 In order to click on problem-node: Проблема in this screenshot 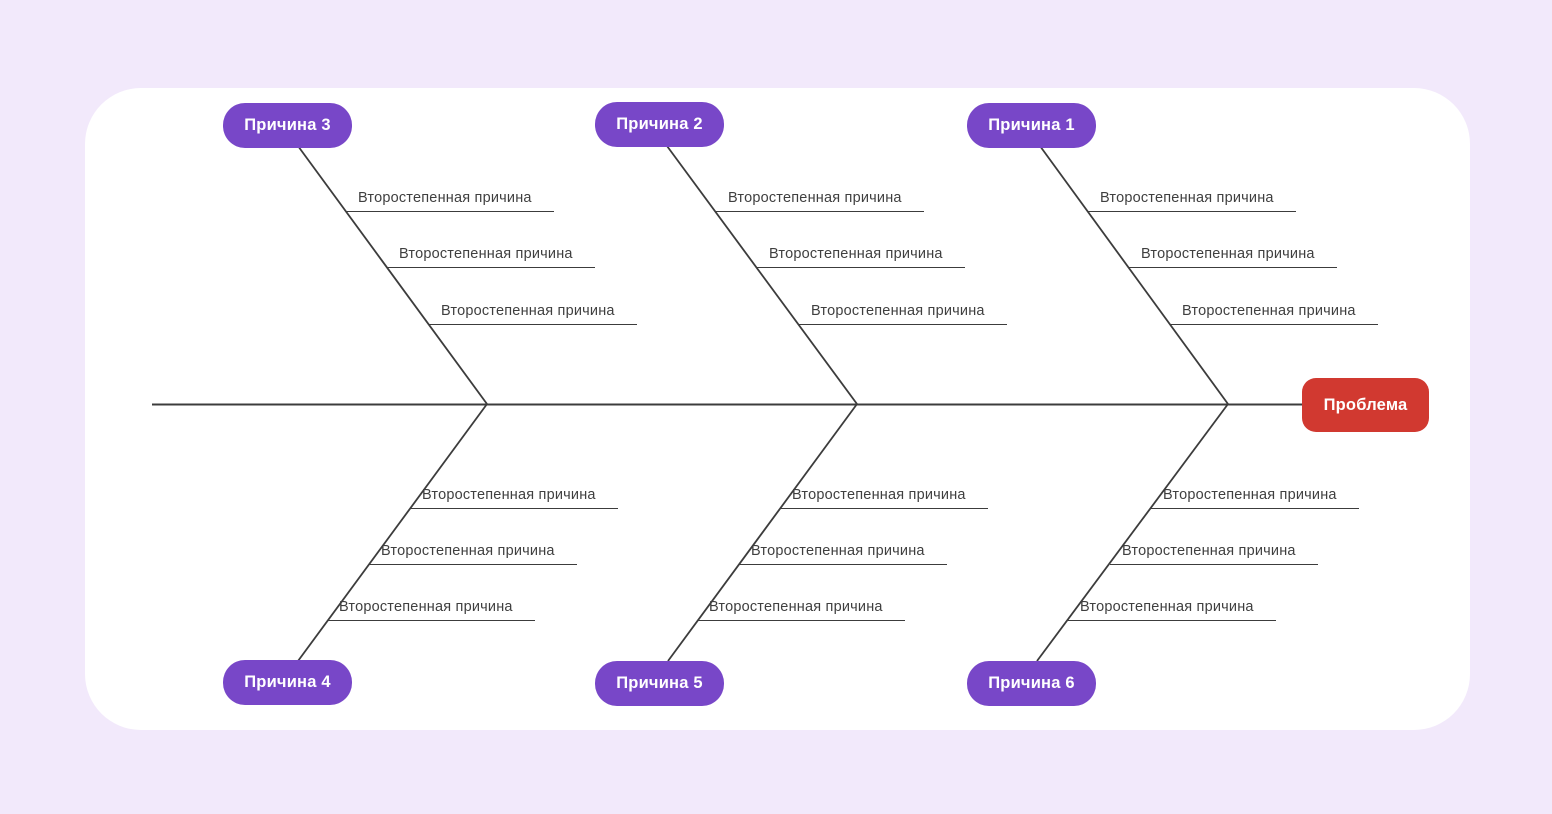, I will do `click(1365, 405)`.